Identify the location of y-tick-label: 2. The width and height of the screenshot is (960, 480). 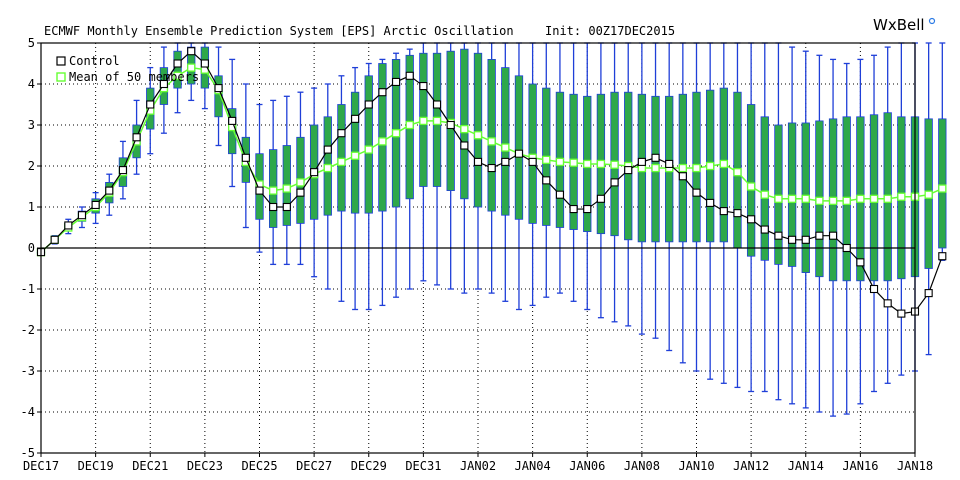
(31, 166).